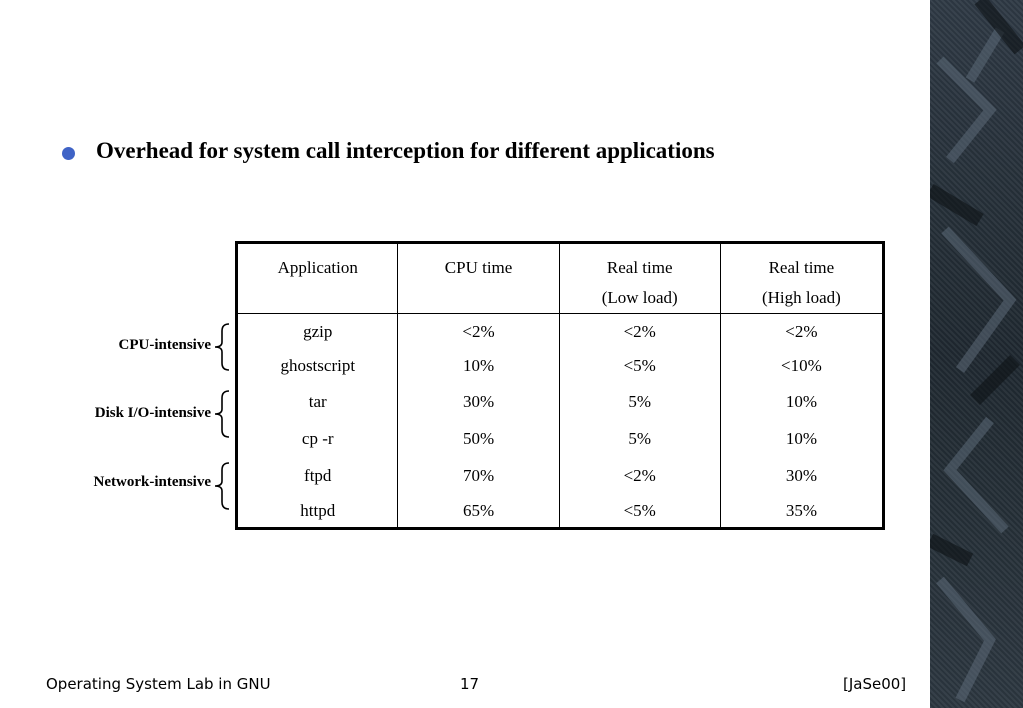 The image size is (1023, 708). What do you see at coordinates (317, 475) in the screenshot?
I see `table-cell: ftpd` at bounding box center [317, 475].